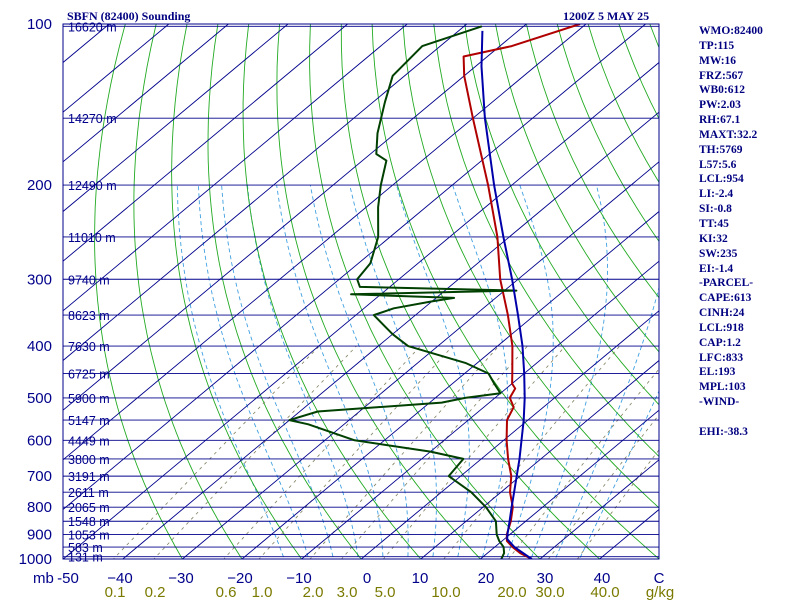 The width and height of the screenshot is (800, 600). Describe the element at coordinates (88, 493) in the screenshot. I see `height-label: 2611 m` at that location.